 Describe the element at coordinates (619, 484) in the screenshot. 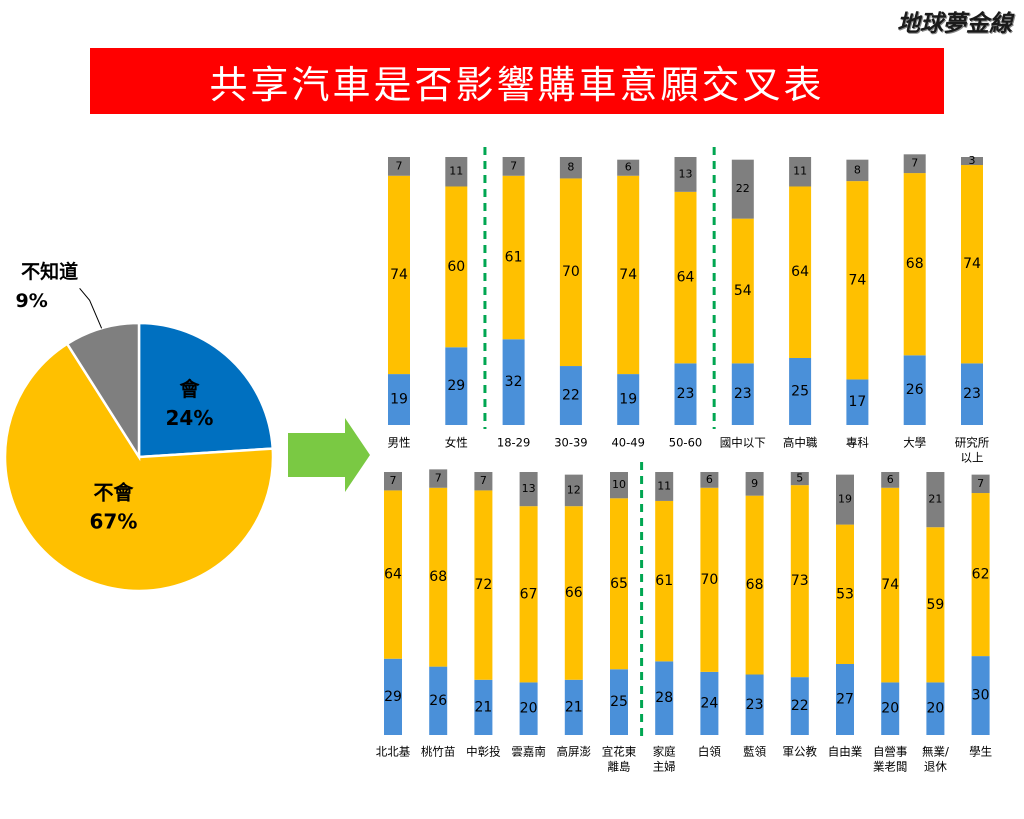

I see `bar-data-label: 10` at that location.